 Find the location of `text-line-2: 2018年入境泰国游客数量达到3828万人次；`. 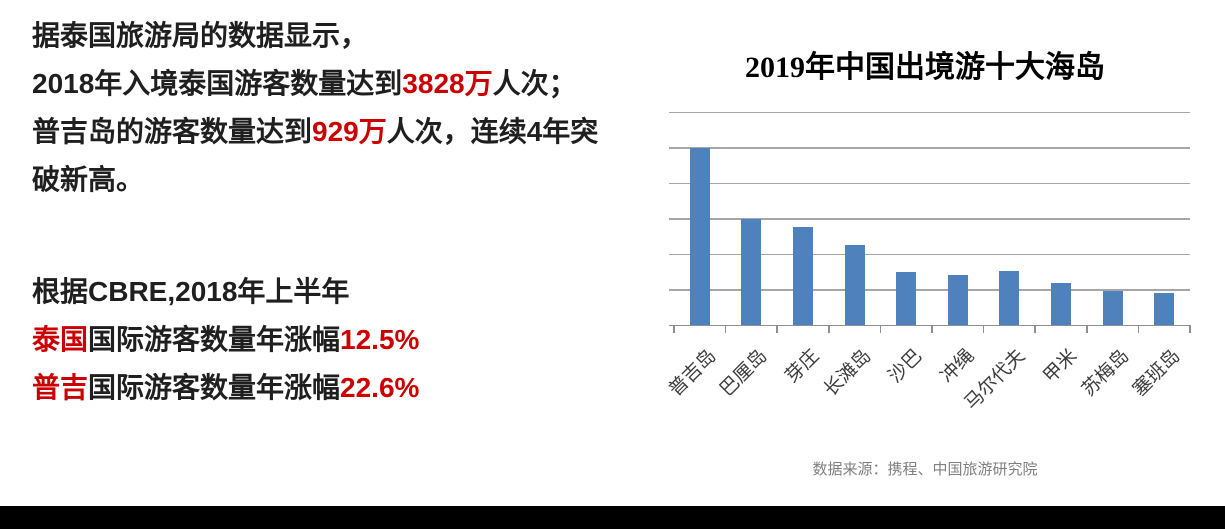

text-line-2: 2018年入境泰国游客数量达到3828万人次； is located at coordinates (315, 84).